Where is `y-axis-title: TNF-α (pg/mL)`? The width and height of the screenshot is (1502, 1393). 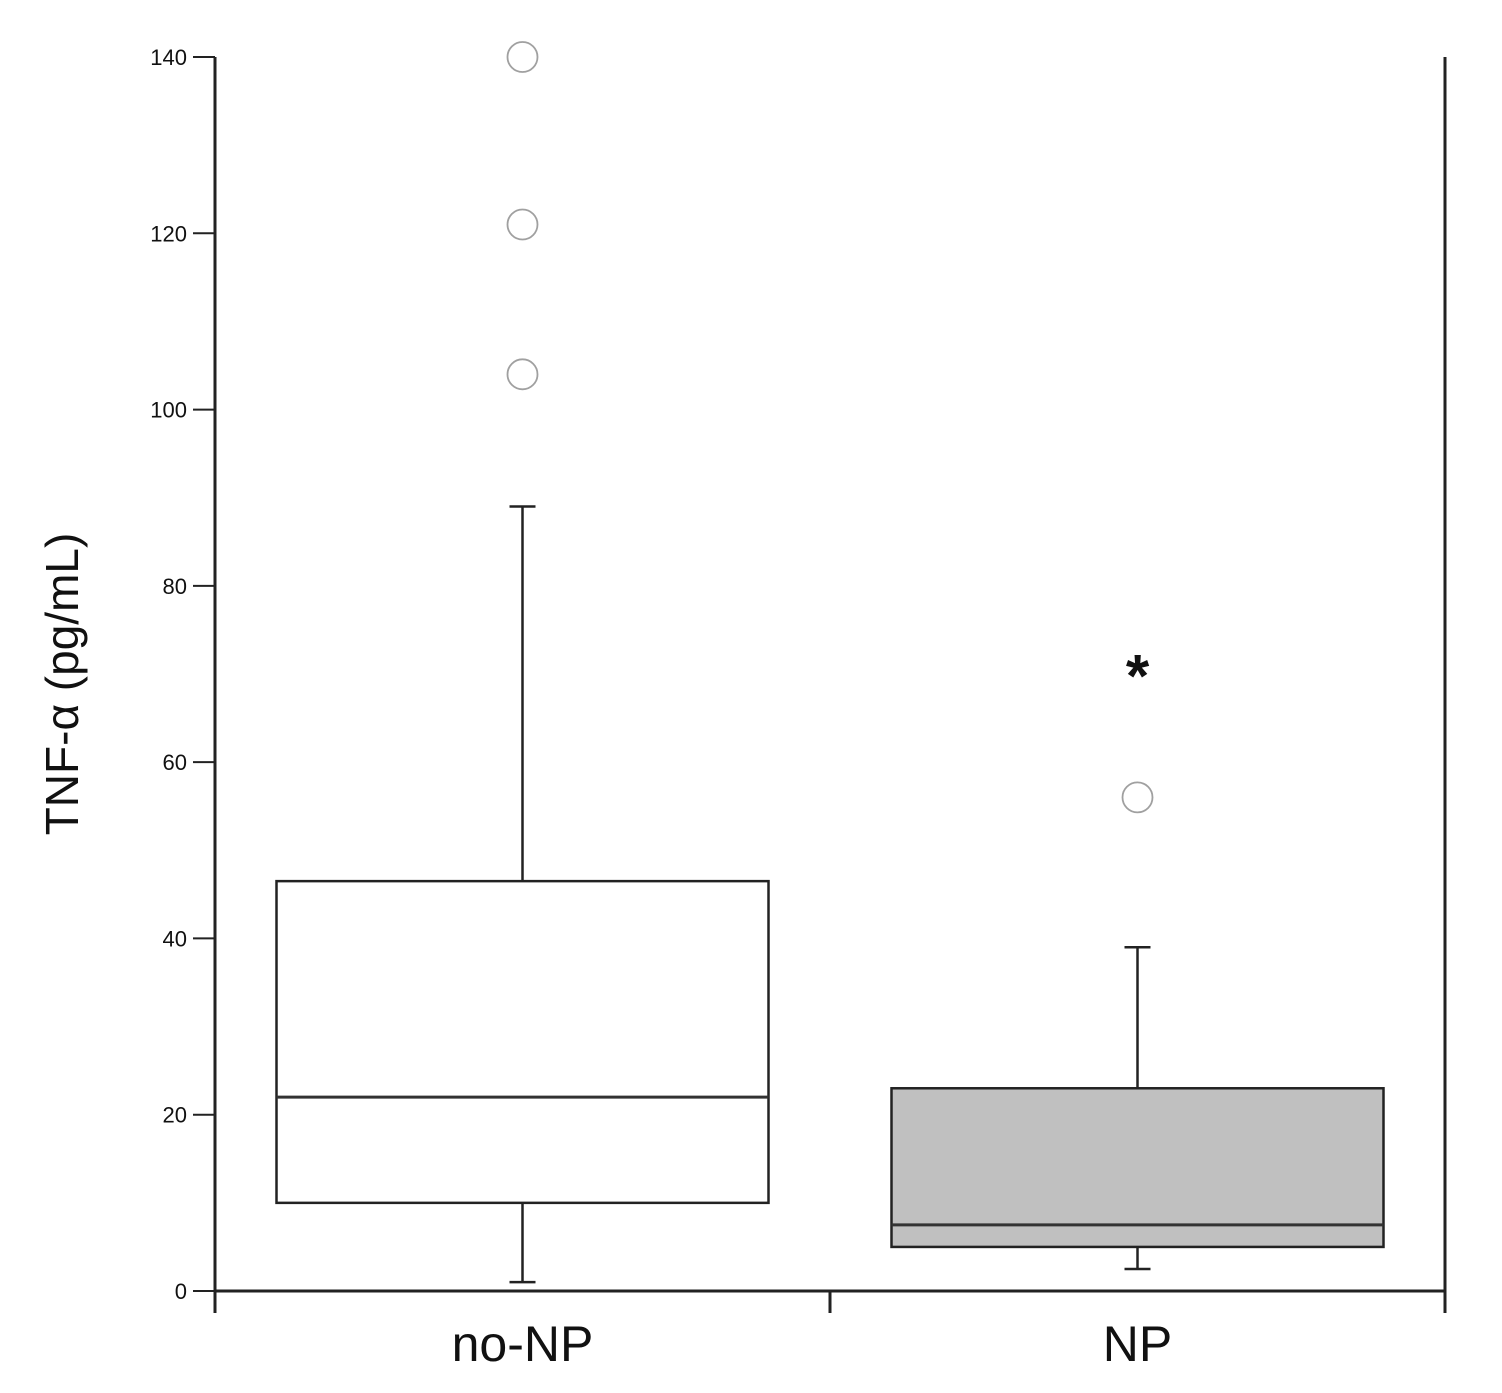 y-axis-title: TNF-α (pg/mL) is located at coordinates (62, 684).